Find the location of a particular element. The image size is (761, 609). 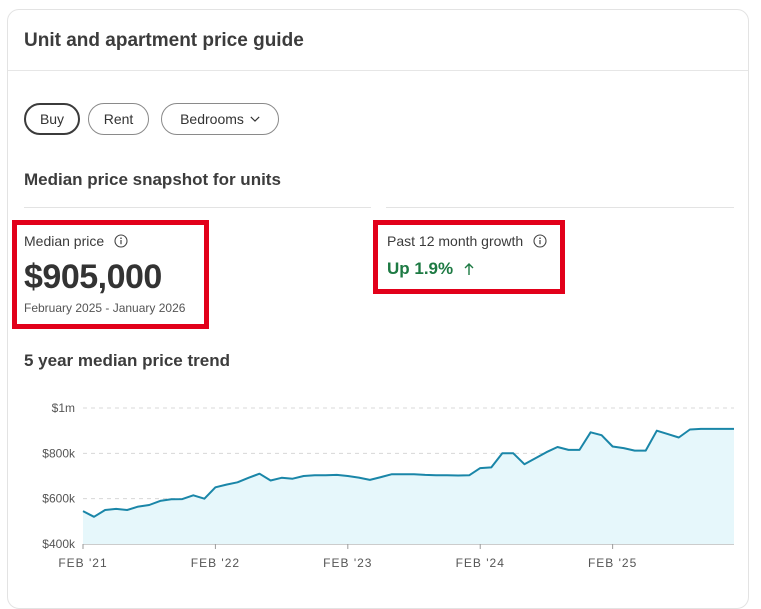

buy-filter-label: Buy is located at coordinates (52, 119).